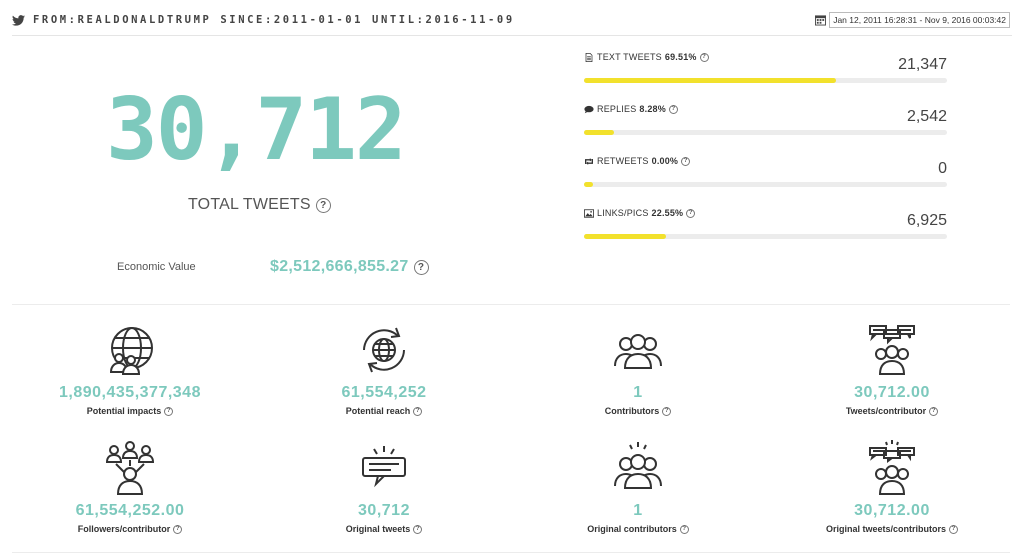 The height and width of the screenshot is (555, 1024). I want to click on stat-caption: Followers/contributor, so click(124, 529).